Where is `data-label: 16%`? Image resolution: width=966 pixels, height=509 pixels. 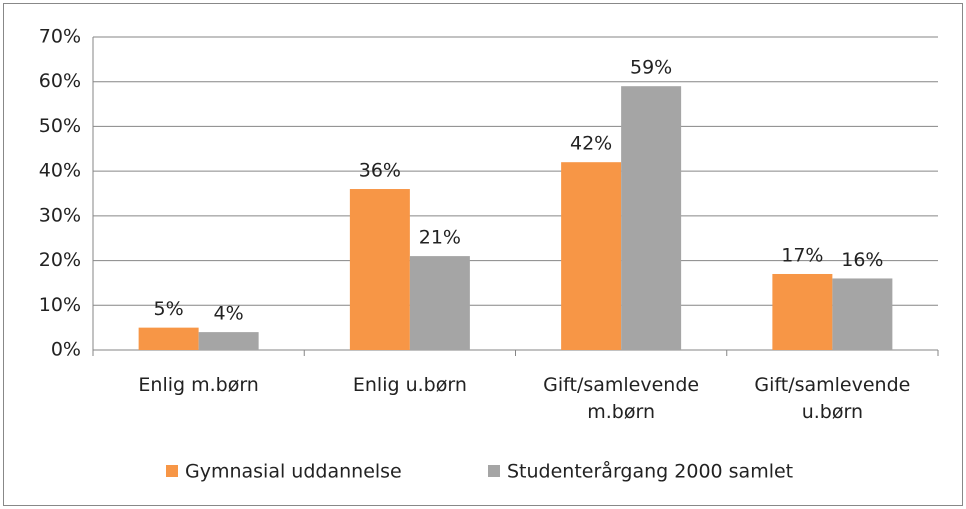
data-label: 16% is located at coordinates (862, 260).